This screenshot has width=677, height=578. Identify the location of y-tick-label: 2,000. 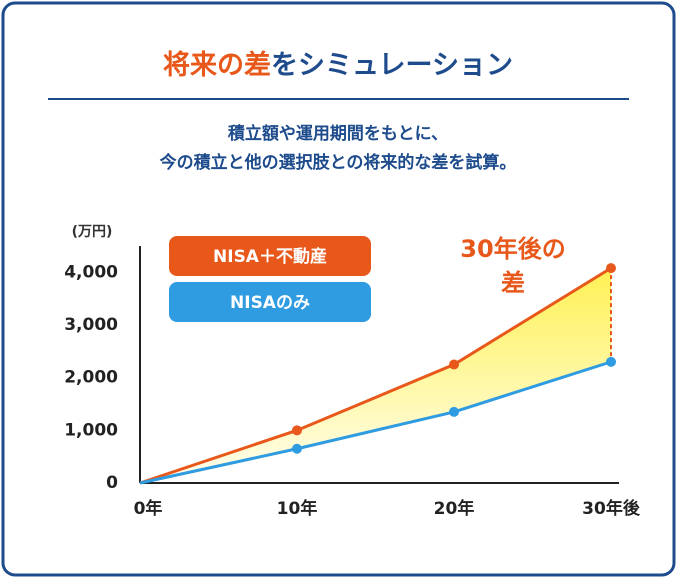
(91, 378).